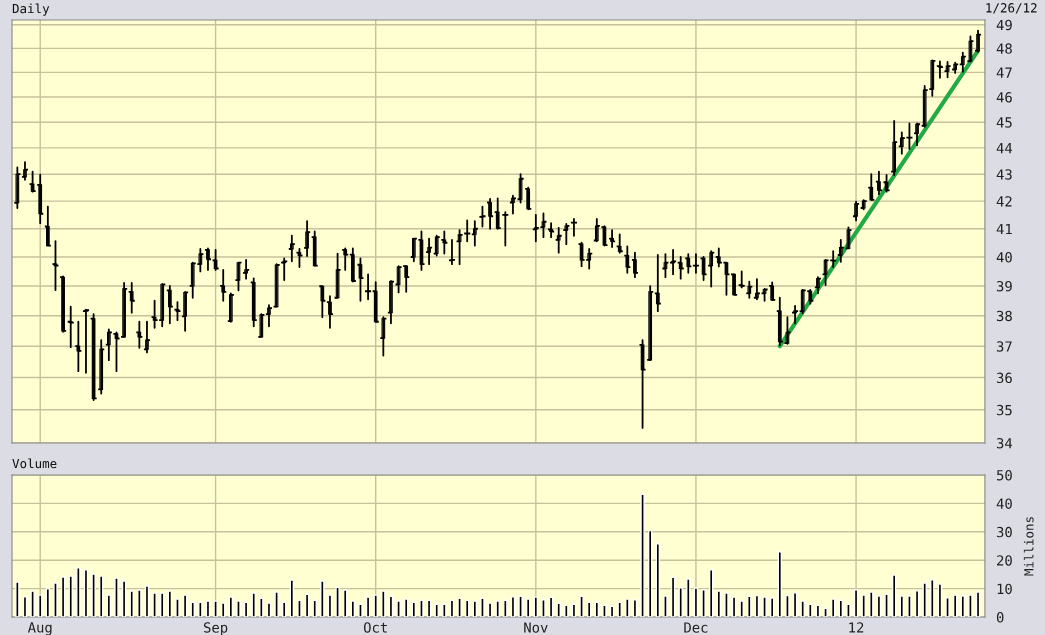  What do you see at coordinates (34, 463) in the screenshot?
I see `chart-title: Volume` at bounding box center [34, 463].